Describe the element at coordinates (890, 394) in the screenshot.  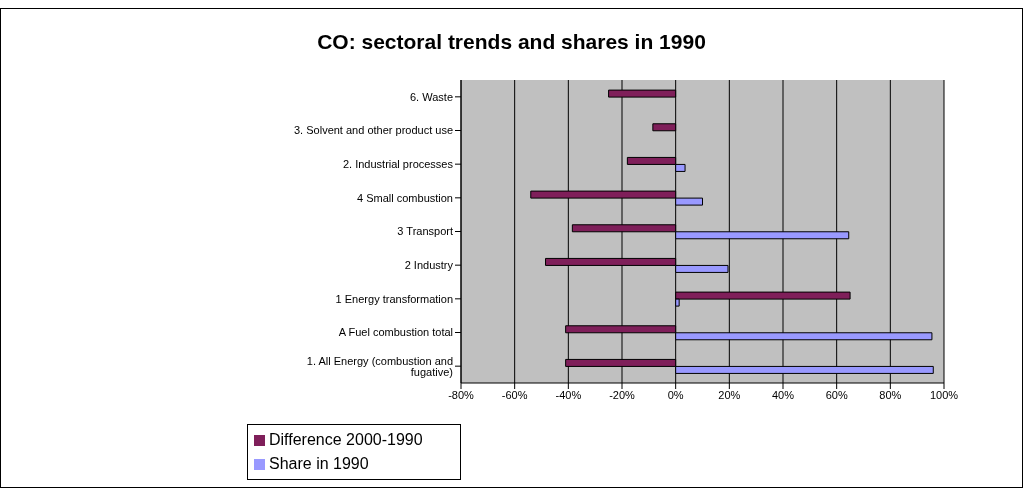
I see `x-tick-label: 80%` at that location.